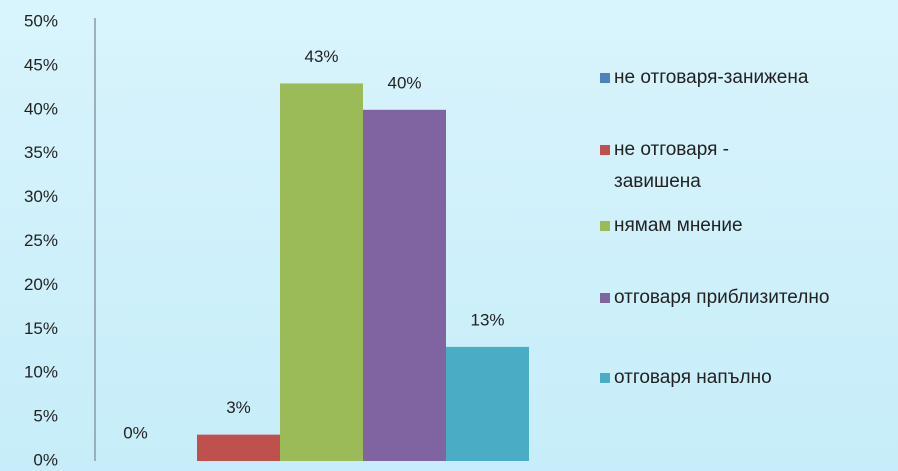  I want to click on legend-label: не отговаря - завишена, so click(671, 165).